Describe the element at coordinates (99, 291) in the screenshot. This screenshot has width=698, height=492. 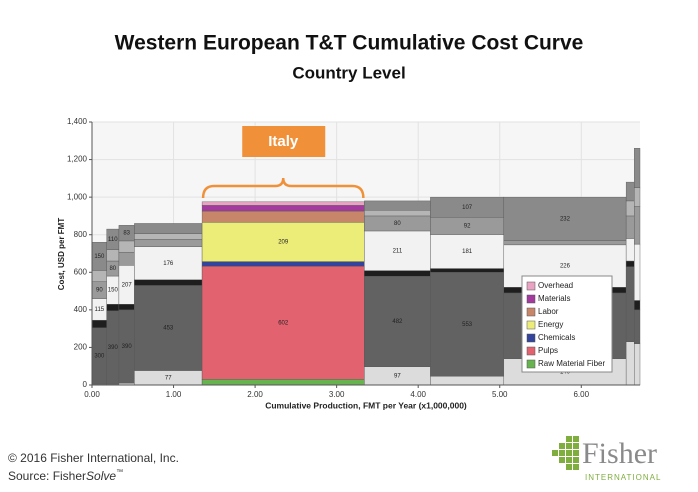
I see `segment-label: 90` at that location.